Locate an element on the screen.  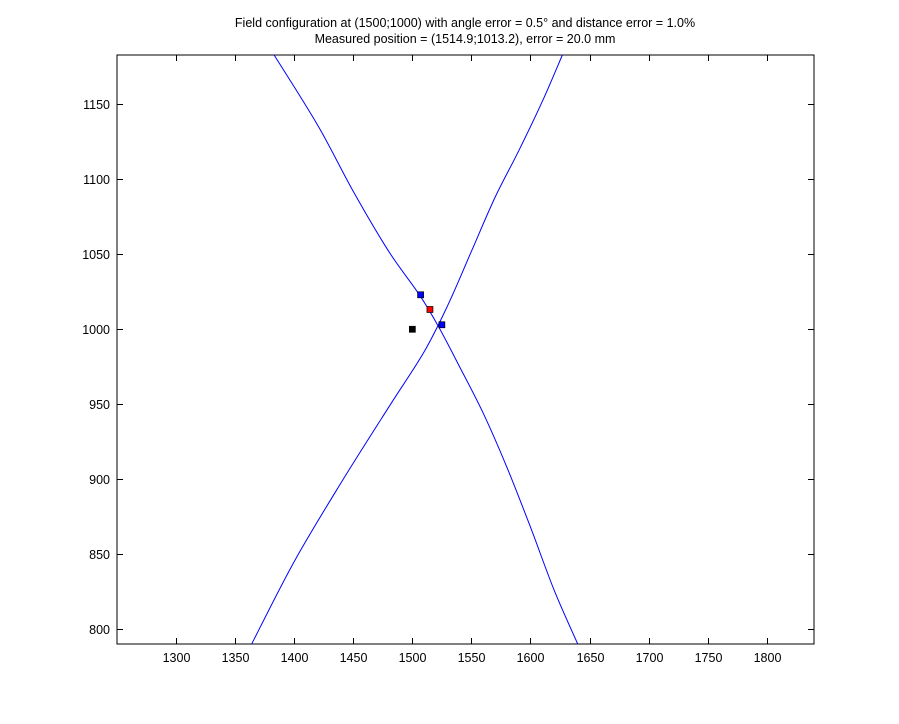
x-tick-label: 1600 is located at coordinates (531, 658).